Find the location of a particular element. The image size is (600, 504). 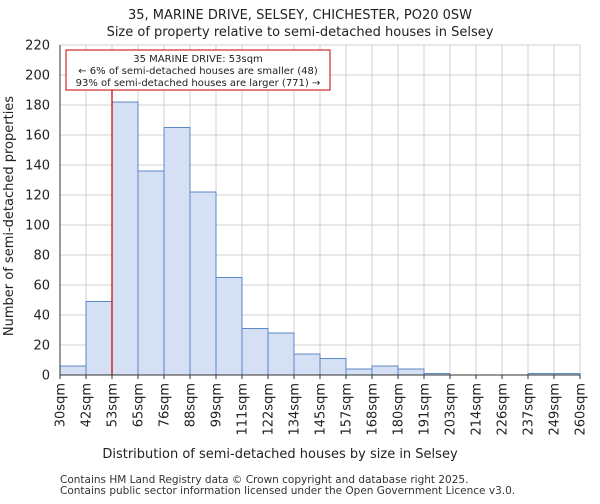

x-tick-label: 122sqm is located at coordinates (269, 409).